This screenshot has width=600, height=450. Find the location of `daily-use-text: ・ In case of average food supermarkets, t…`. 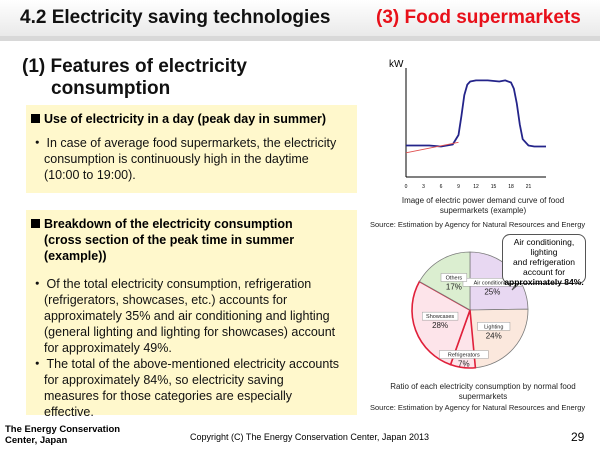

daily-use-text: ・ In case of average food supermarkets, t… is located at coordinates (183, 159).